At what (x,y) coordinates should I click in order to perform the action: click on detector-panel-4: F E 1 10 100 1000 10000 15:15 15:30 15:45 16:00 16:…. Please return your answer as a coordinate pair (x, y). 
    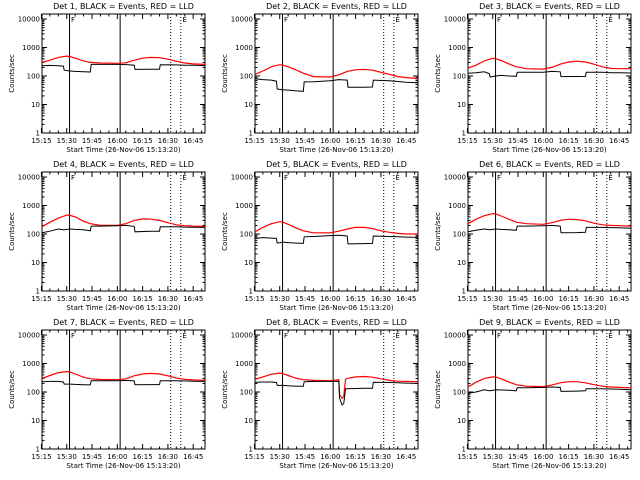
    Looking at the image, I should click on (107, 236).